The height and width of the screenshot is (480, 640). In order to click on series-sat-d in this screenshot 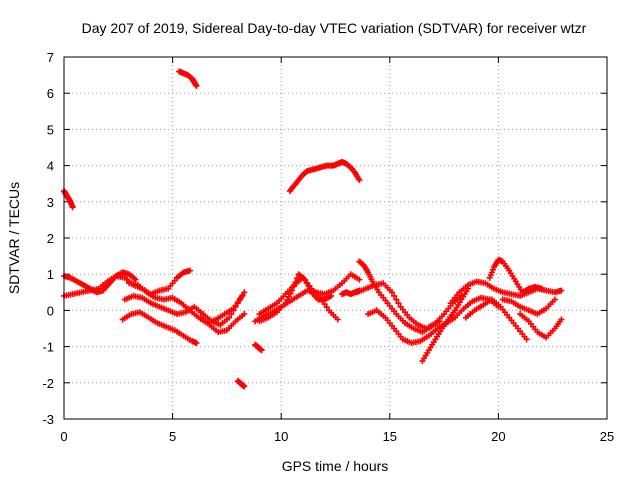, I will do `click(127, 283)`.